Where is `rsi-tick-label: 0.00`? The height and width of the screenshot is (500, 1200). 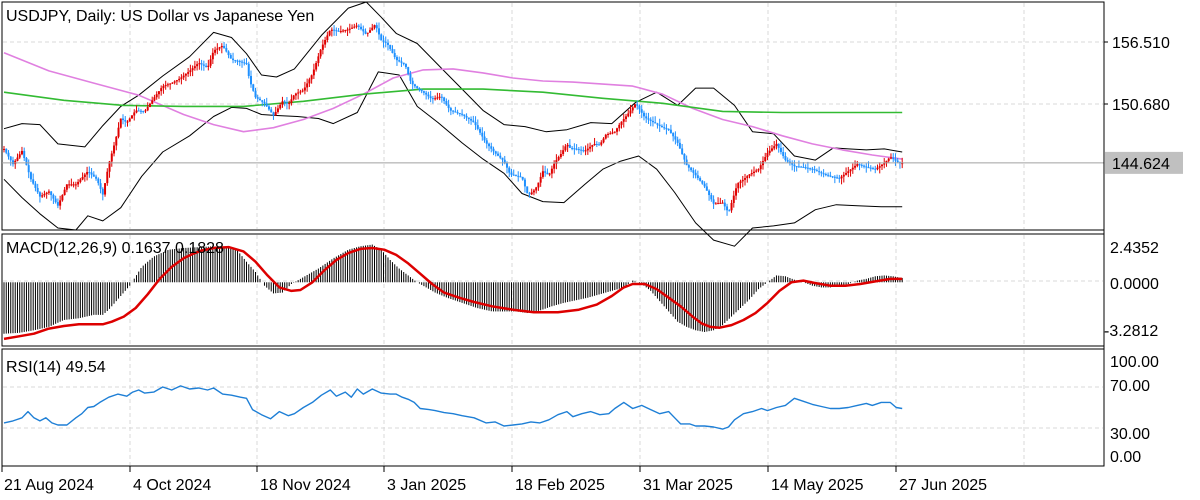 rsi-tick-label: 0.00 is located at coordinates (1125, 457).